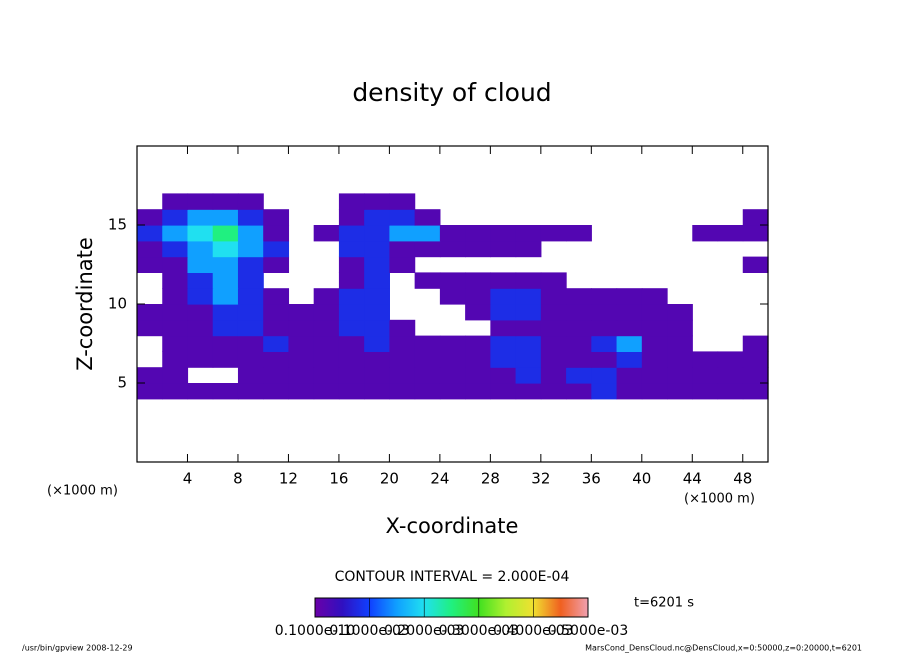 The image size is (904, 654). What do you see at coordinates (588, 631) in the screenshot?
I see `colorbar-tick-label: 0.5000e-03` at bounding box center [588, 631].